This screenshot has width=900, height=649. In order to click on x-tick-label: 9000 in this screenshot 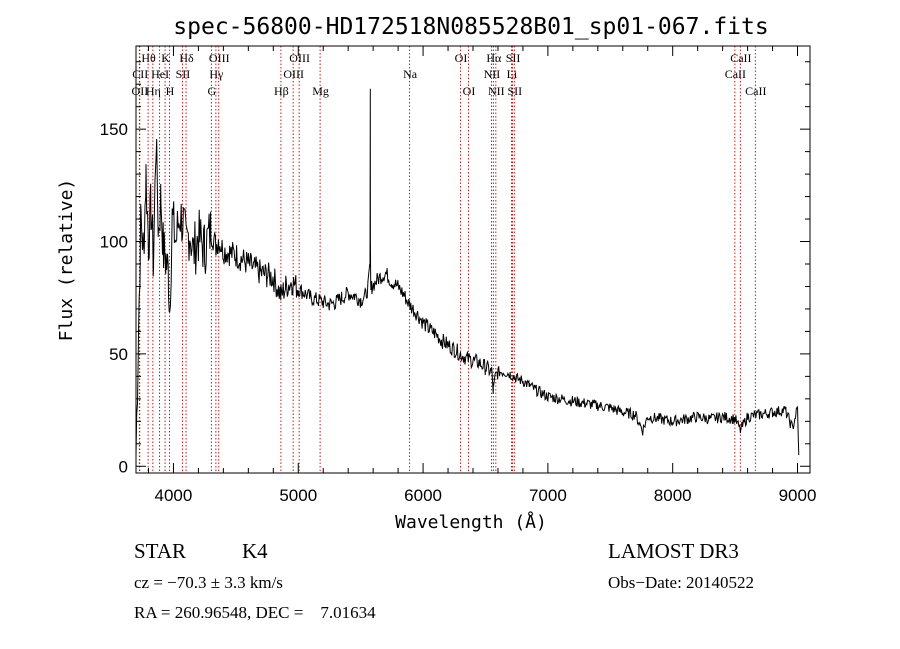, I will do `click(798, 495)`.